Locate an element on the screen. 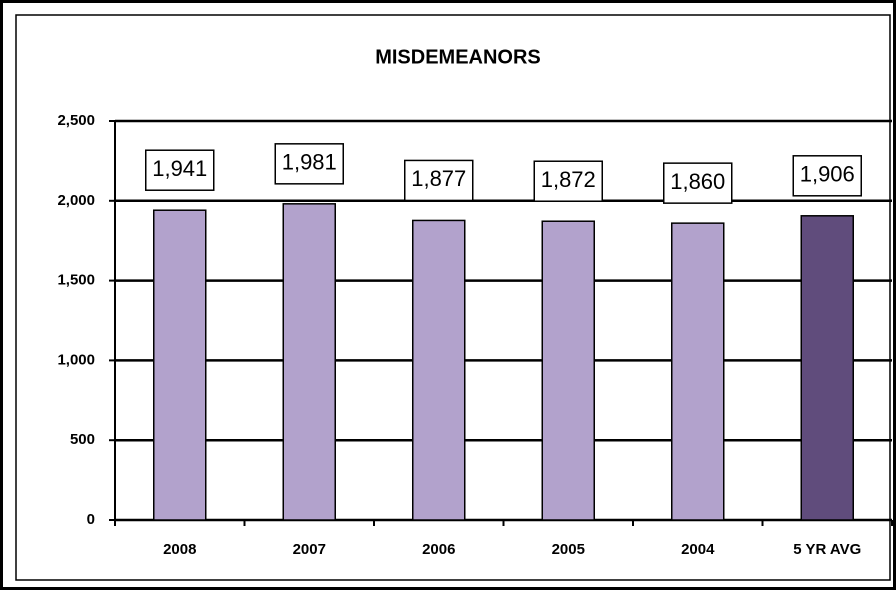 The image size is (896, 590). x-tick-label: 2007 is located at coordinates (309, 549).